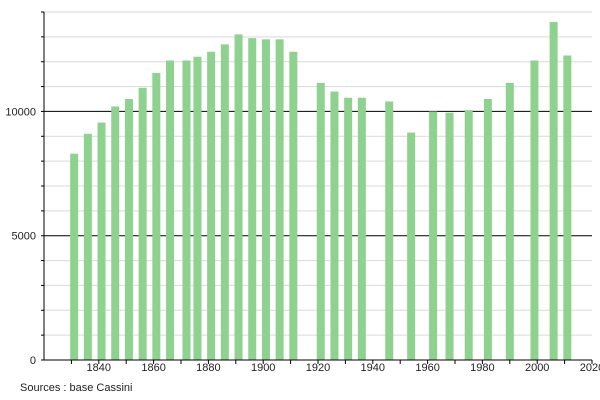  Describe the element at coordinates (208, 368) in the screenshot. I see `x-tick-label: 1880` at that location.